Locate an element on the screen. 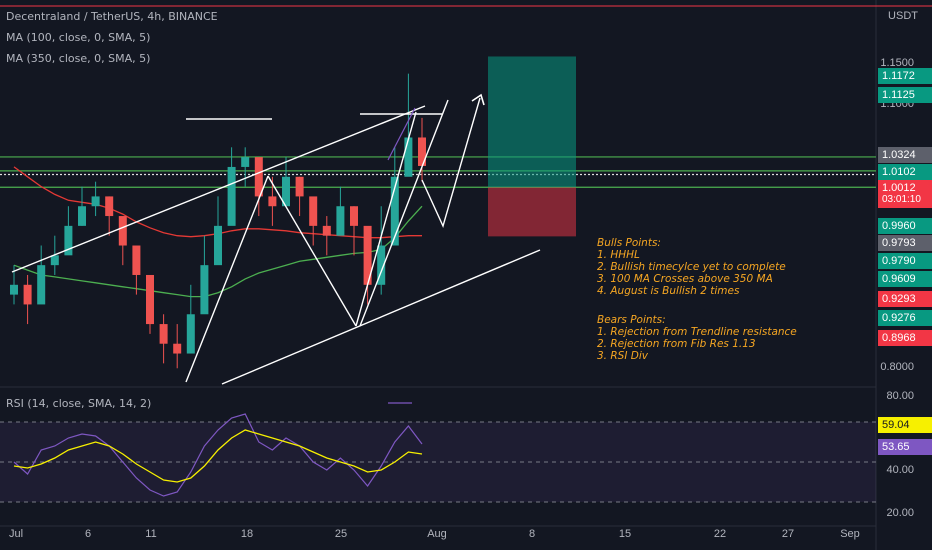  rsi-line is located at coordinates (218, 455).